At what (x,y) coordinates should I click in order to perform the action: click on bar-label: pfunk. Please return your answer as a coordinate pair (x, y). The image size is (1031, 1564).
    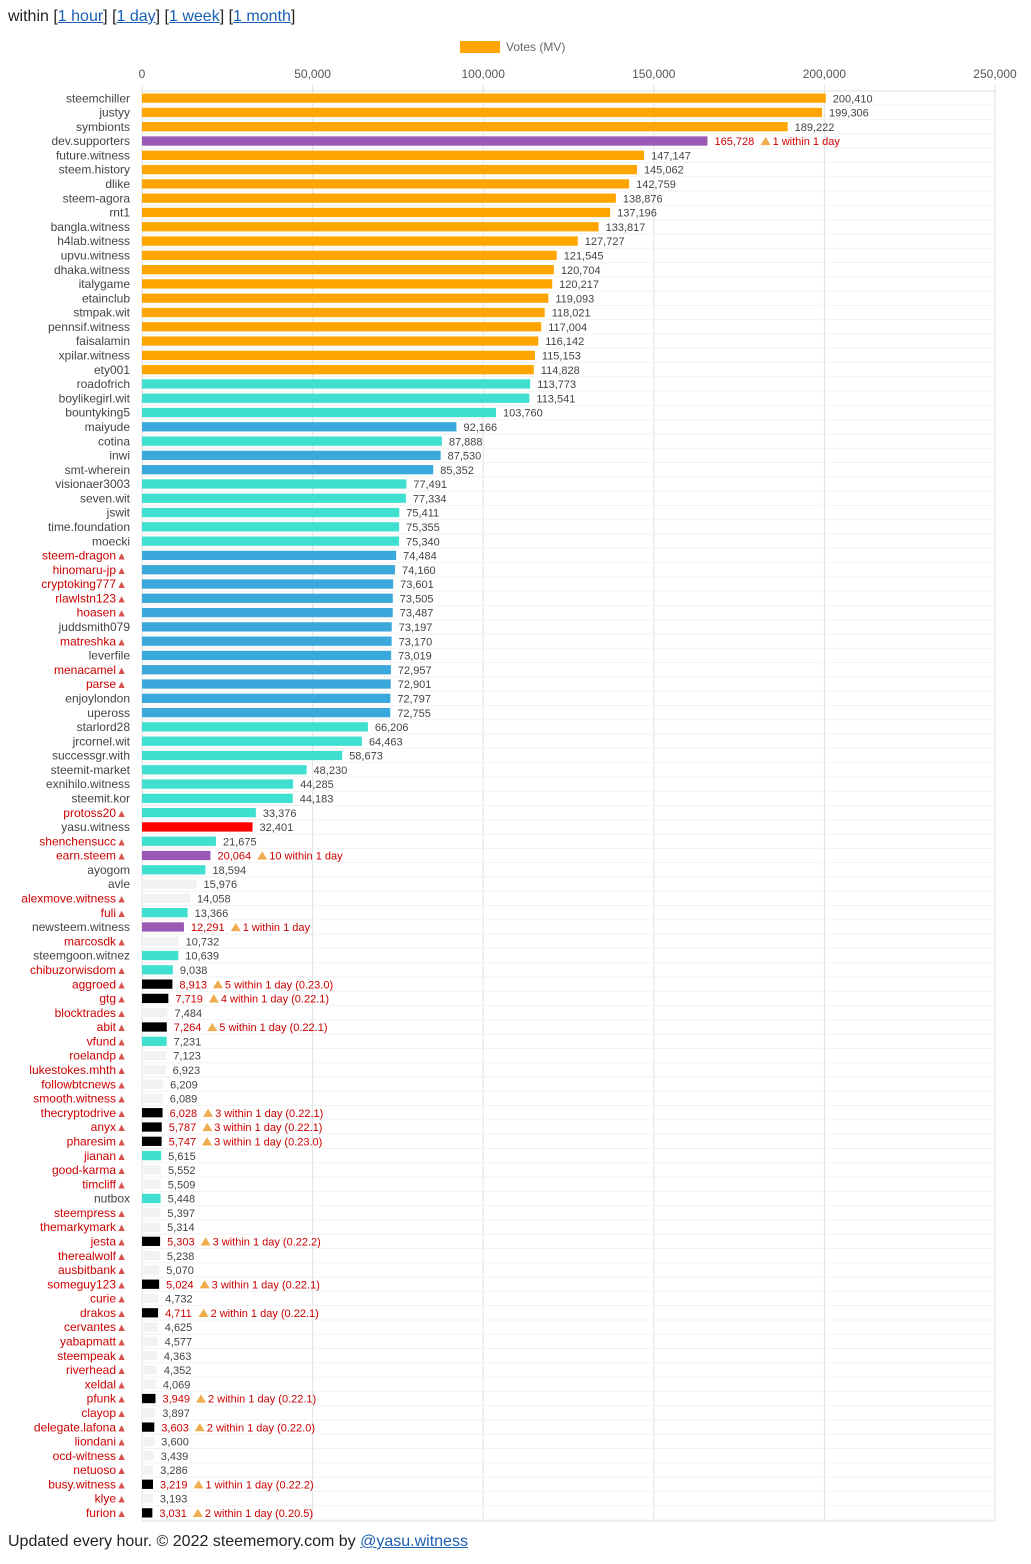
    Looking at the image, I should click on (102, 1399).